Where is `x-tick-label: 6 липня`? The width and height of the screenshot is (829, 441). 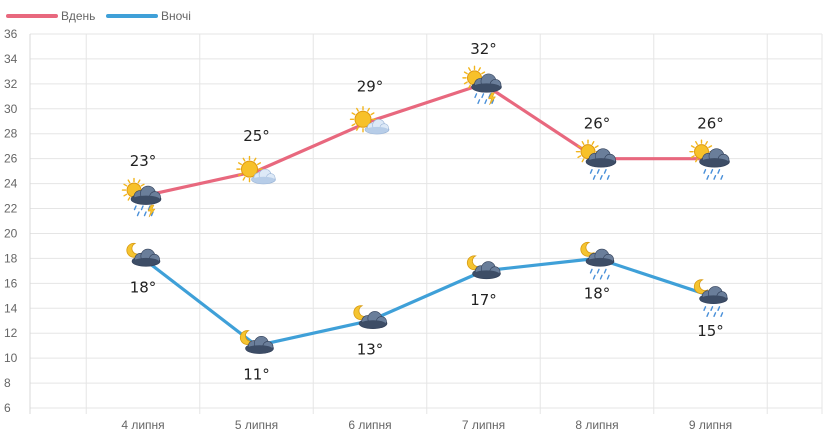
x-tick-label: 6 липня is located at coordinates (369, 425).